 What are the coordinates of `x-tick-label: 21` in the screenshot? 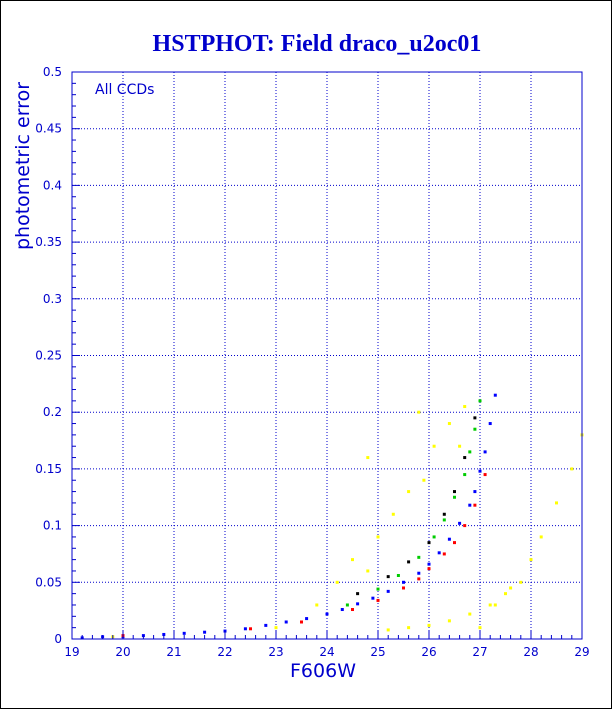 It's located at (173, 652).